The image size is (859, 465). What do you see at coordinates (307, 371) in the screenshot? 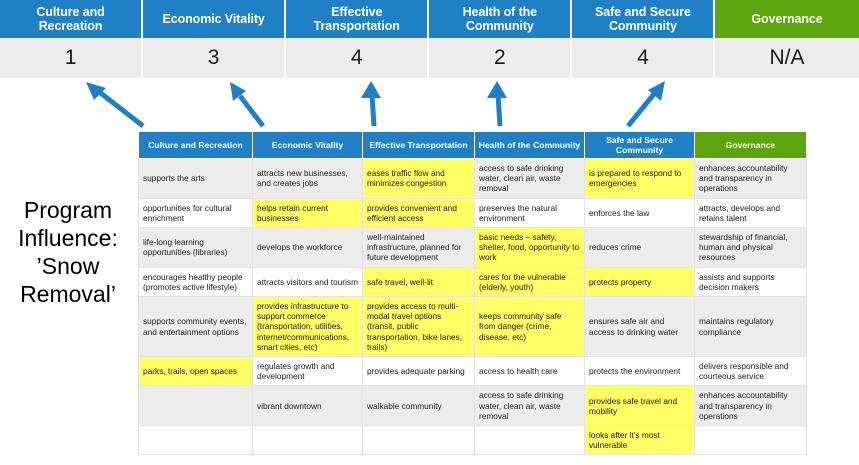
I see `matrix-cell: regulates growth and development` at bounding box center [307, 371].